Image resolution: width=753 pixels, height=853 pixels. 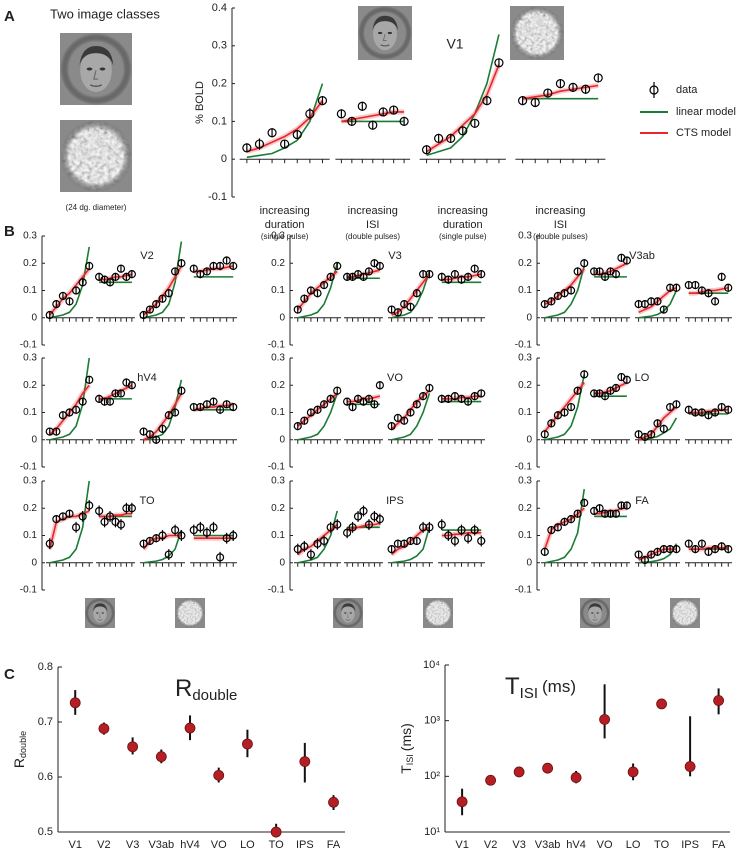 I want to click on legend-label: data, so click(x=687, y=90).